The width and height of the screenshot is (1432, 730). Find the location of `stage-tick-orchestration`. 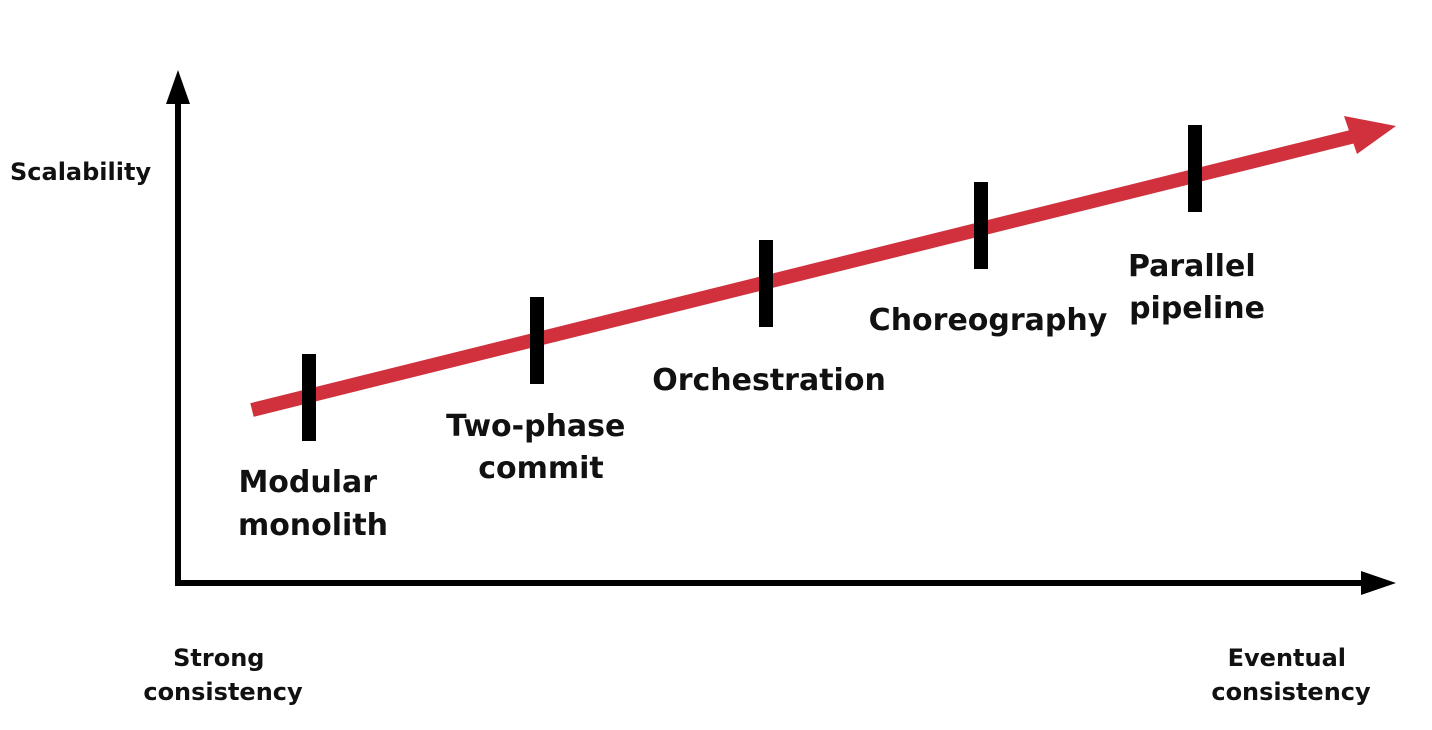

stage-tick-orchestration is located at coordinates (766, 283).